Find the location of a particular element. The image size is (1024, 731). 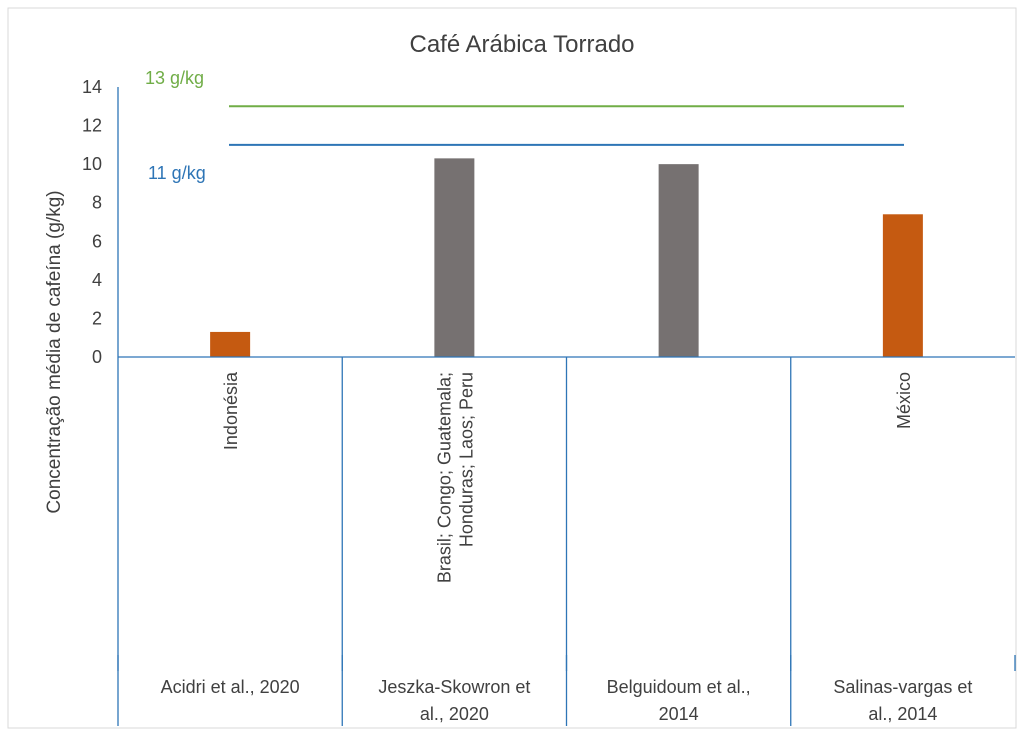

category-origin-label: Honduras; Laos; Peru is located at coordinates (466, 459).